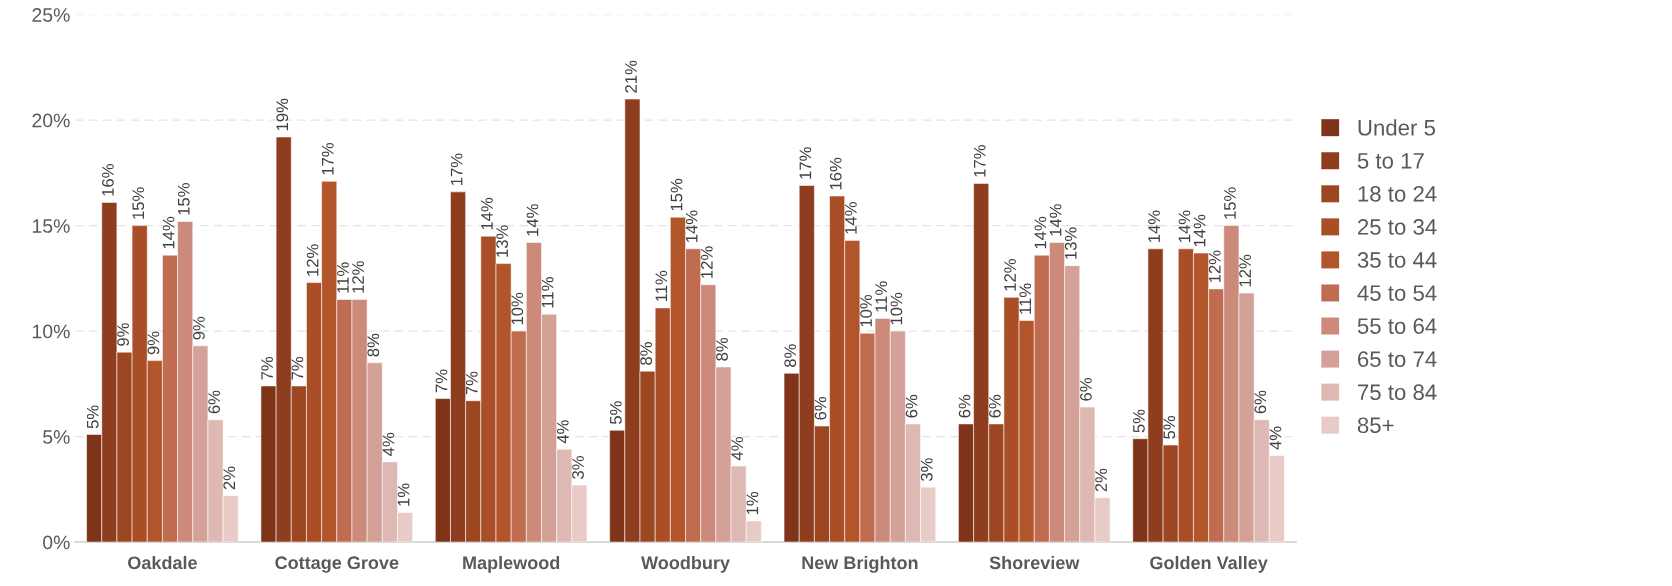  Describe the element at coordinates (56, 437) in the screenshot. I see `y-tick-label: 5%` at that location.